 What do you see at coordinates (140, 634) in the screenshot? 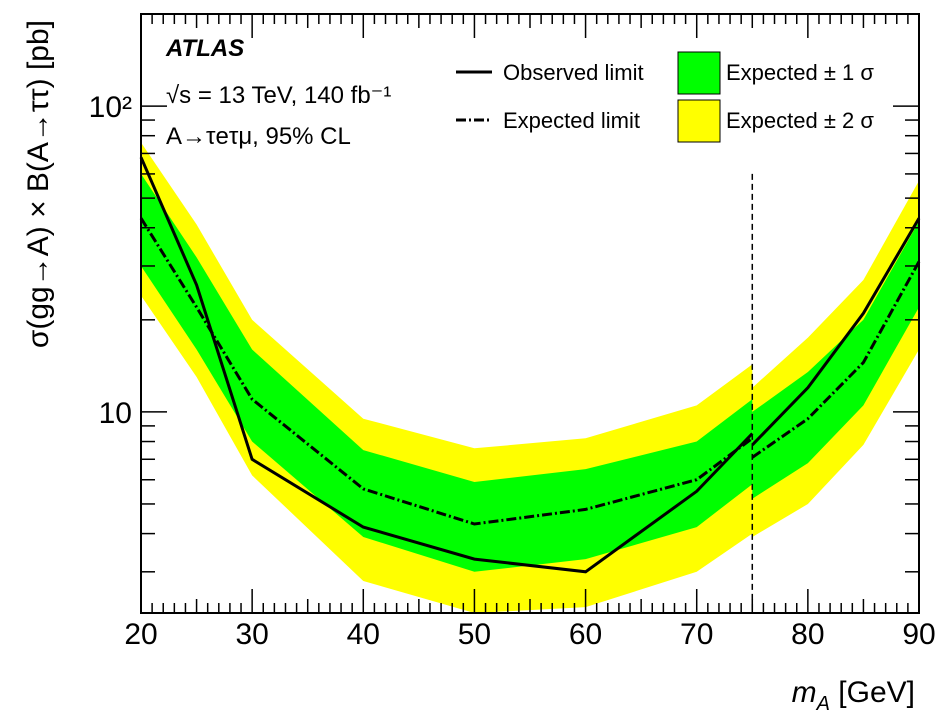
I see `x-tick-label: 20` at bounding box center [140, 634].